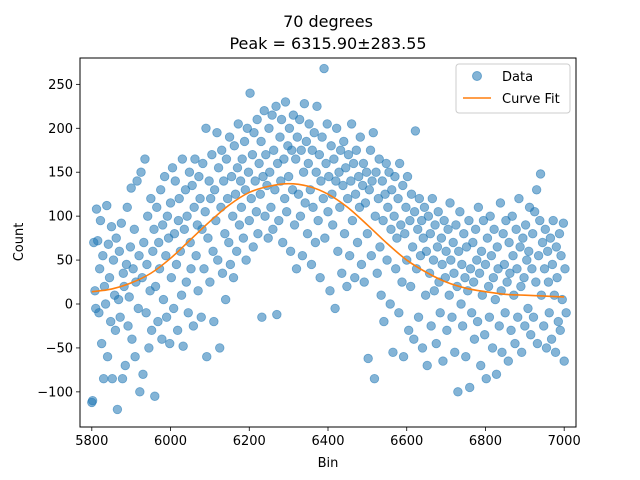 This screenshot has width=640, height=480. Describe the element at coordinates (55, 392) in the screenshot. I see `y-tick-label: −100` at that location.